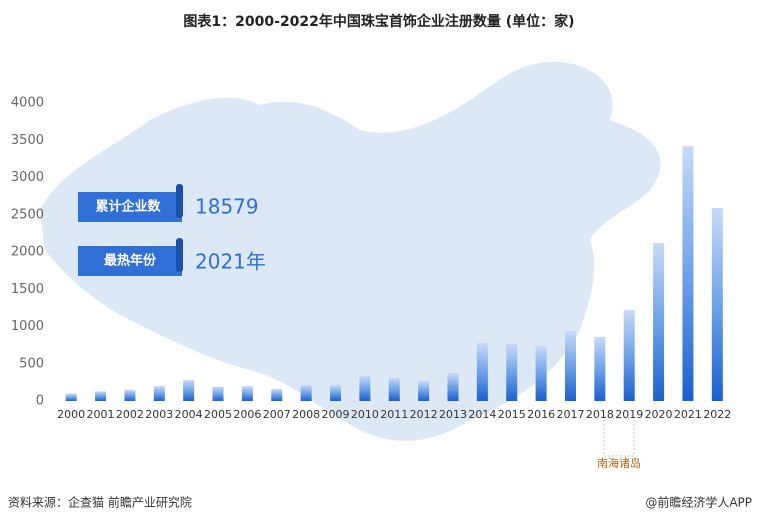 This screenshot has width=759, height=528. What do you see at coordinates (394, 414) in the screenshot?
I see `x-tick-label: 2011` at bounding box center [394, 414].